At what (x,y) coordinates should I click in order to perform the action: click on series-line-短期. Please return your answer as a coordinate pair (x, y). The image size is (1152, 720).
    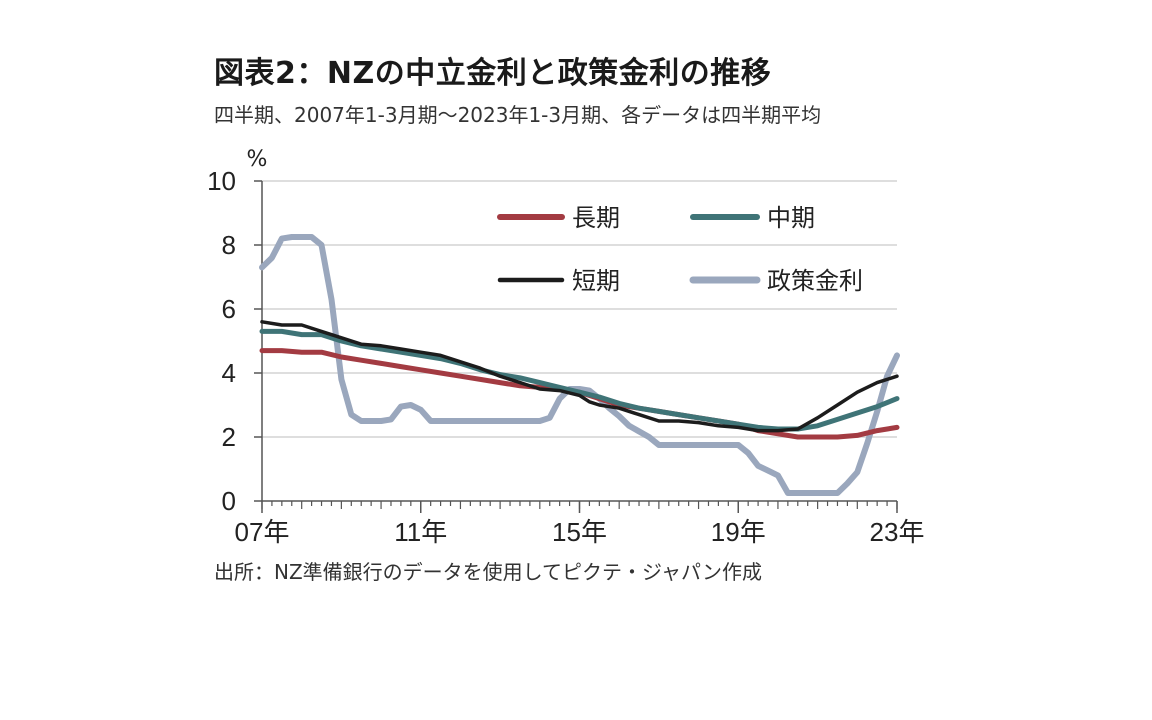
    Looking at the image, I should click on (579, 376).